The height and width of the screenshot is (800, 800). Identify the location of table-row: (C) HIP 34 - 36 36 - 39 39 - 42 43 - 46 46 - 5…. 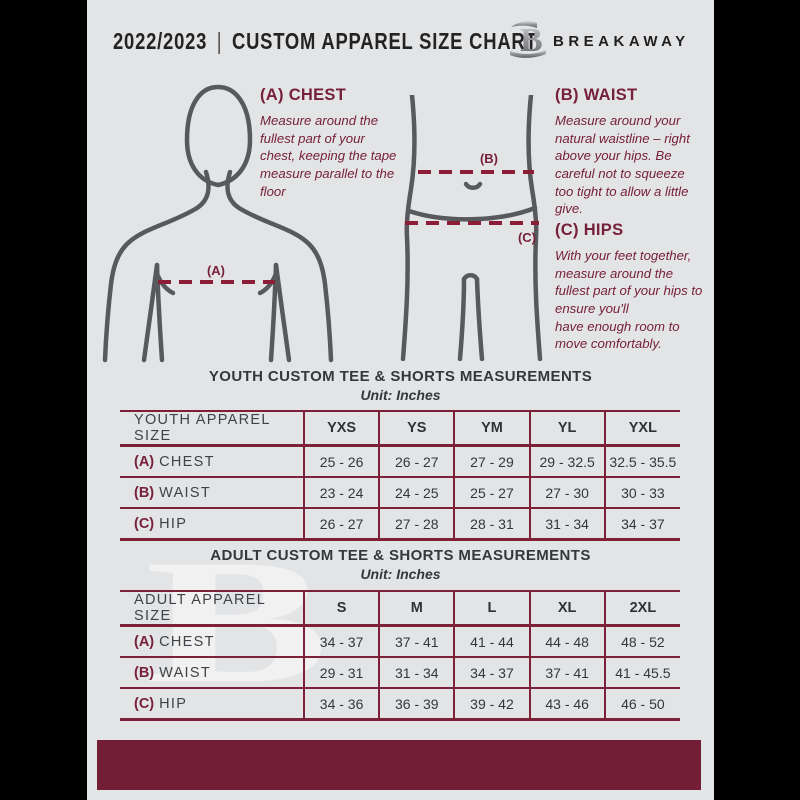
(400, 704).